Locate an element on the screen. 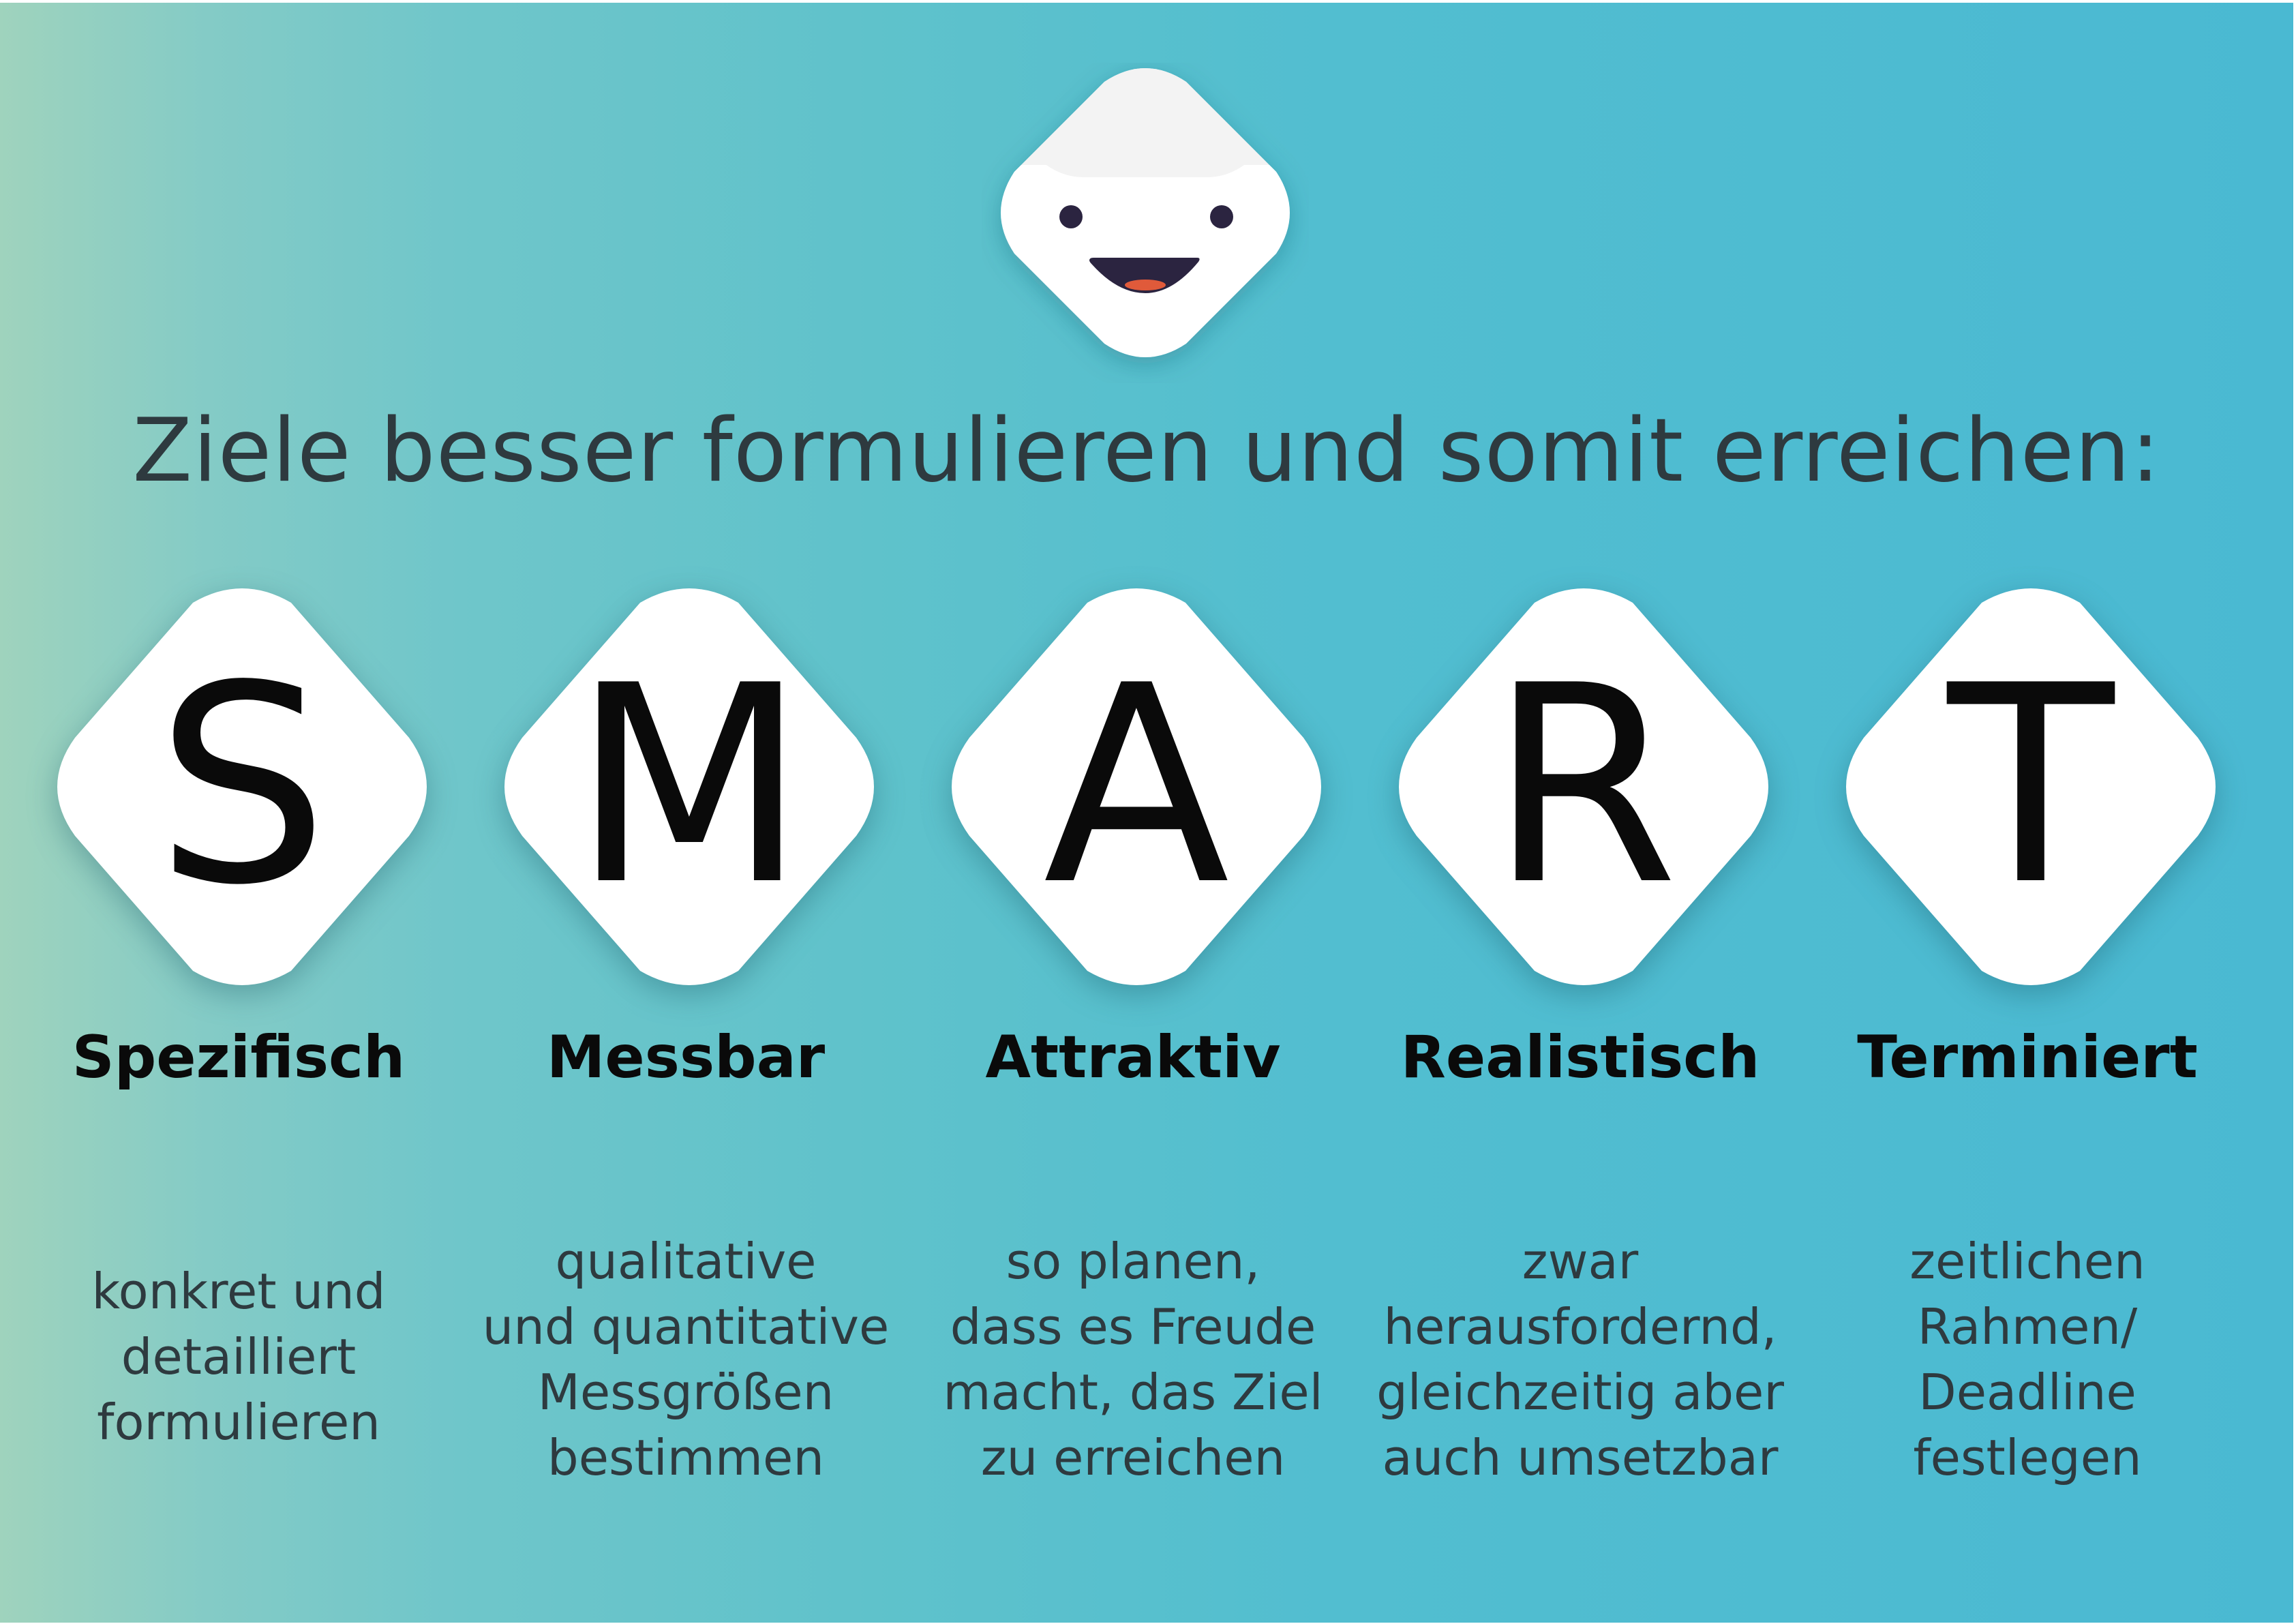 This screenshot has width=2296, height=1624. description-line: so planen, is located at coordinates (1133, 1261).